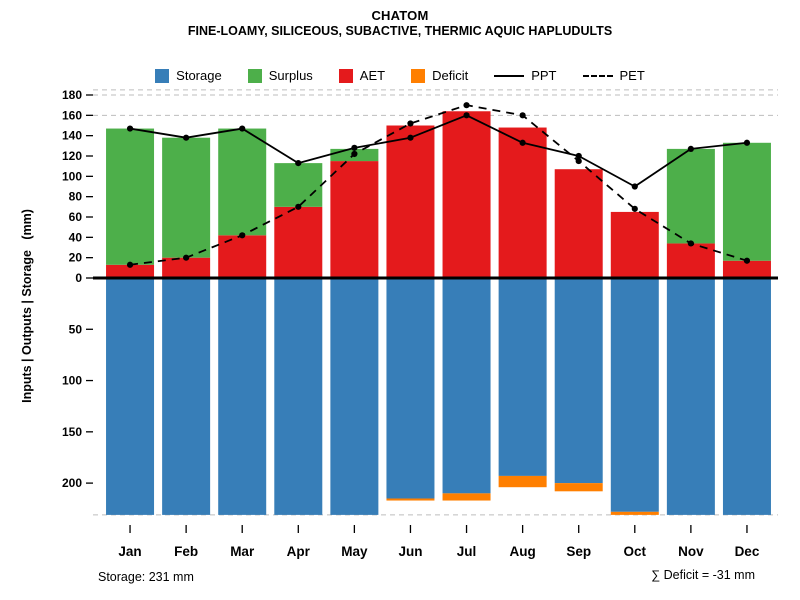 Image resolution: width=800 pixels, height=600 pixels. I want to click on chart-title: CHATOM, so click(400, 15).